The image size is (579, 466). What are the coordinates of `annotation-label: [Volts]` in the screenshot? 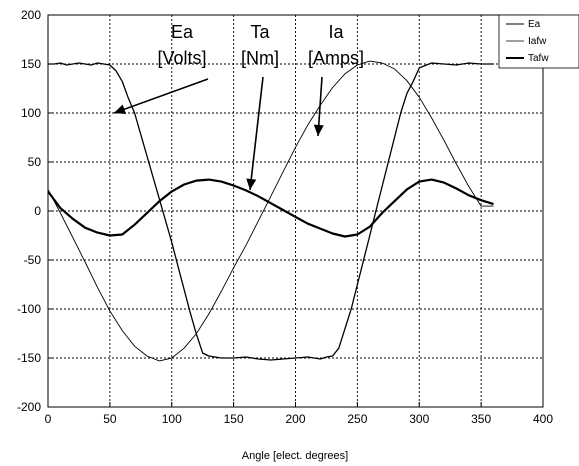 It's located at (181, 58).